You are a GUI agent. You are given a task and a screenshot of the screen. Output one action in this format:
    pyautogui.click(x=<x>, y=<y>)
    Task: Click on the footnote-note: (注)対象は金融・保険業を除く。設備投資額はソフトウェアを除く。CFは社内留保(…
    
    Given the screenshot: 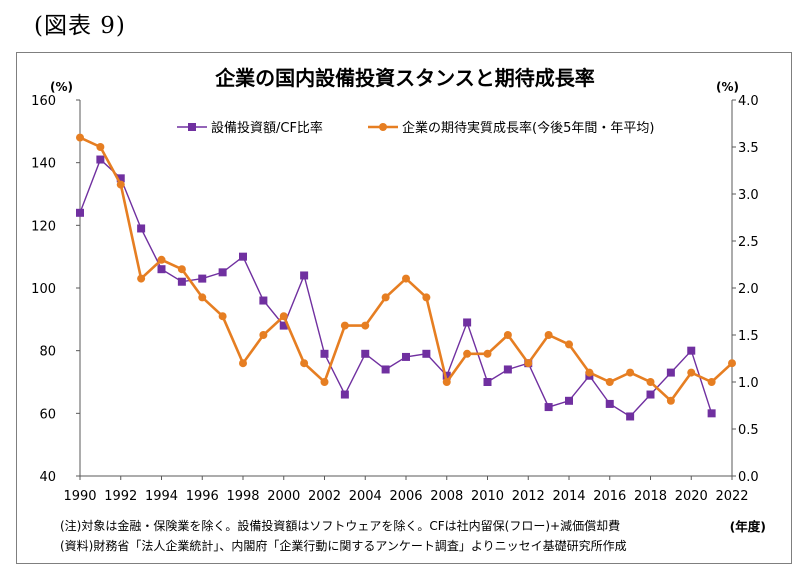 What is the action you would take?
    pyautogui.click(x=340, y=526)
    